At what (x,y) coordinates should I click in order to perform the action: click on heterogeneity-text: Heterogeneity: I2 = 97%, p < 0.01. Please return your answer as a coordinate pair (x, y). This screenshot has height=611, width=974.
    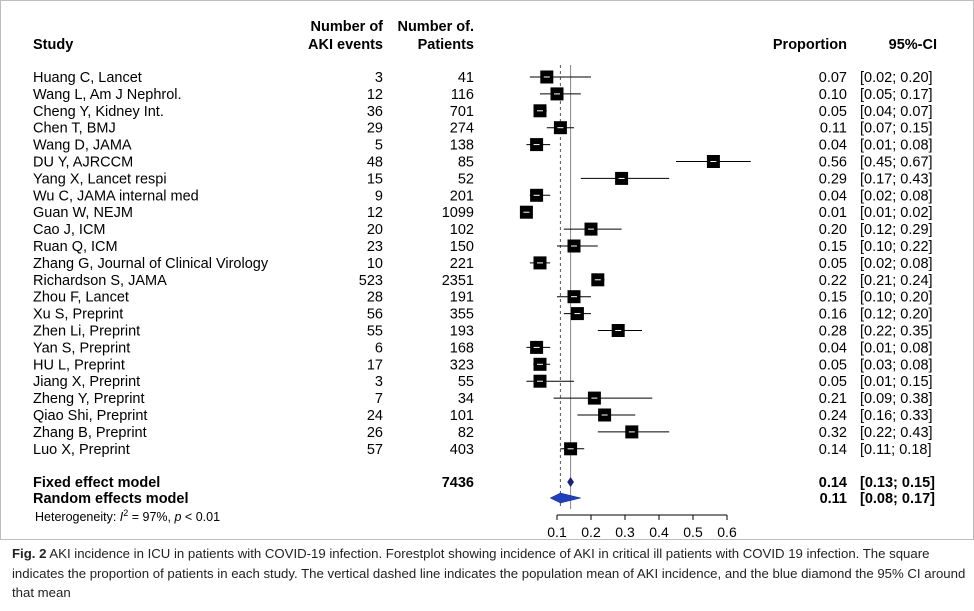
    Looking at the image, I should click on (127, 516).